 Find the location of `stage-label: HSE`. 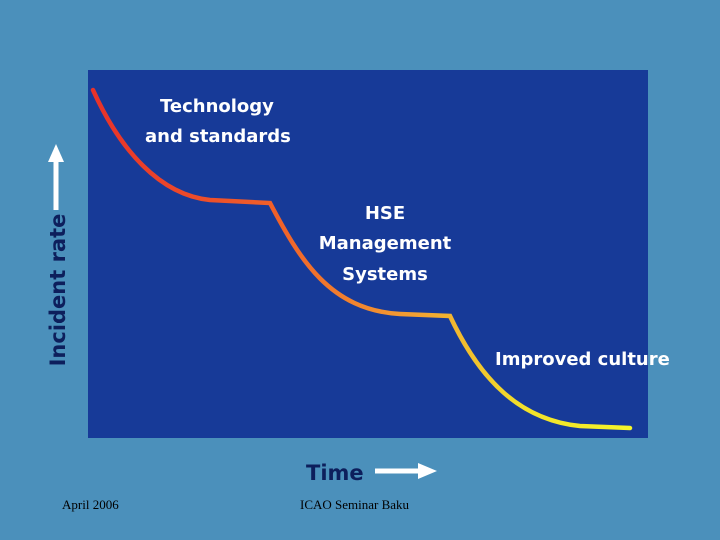

stage-label: HSE is located at coordinates (385, 213).